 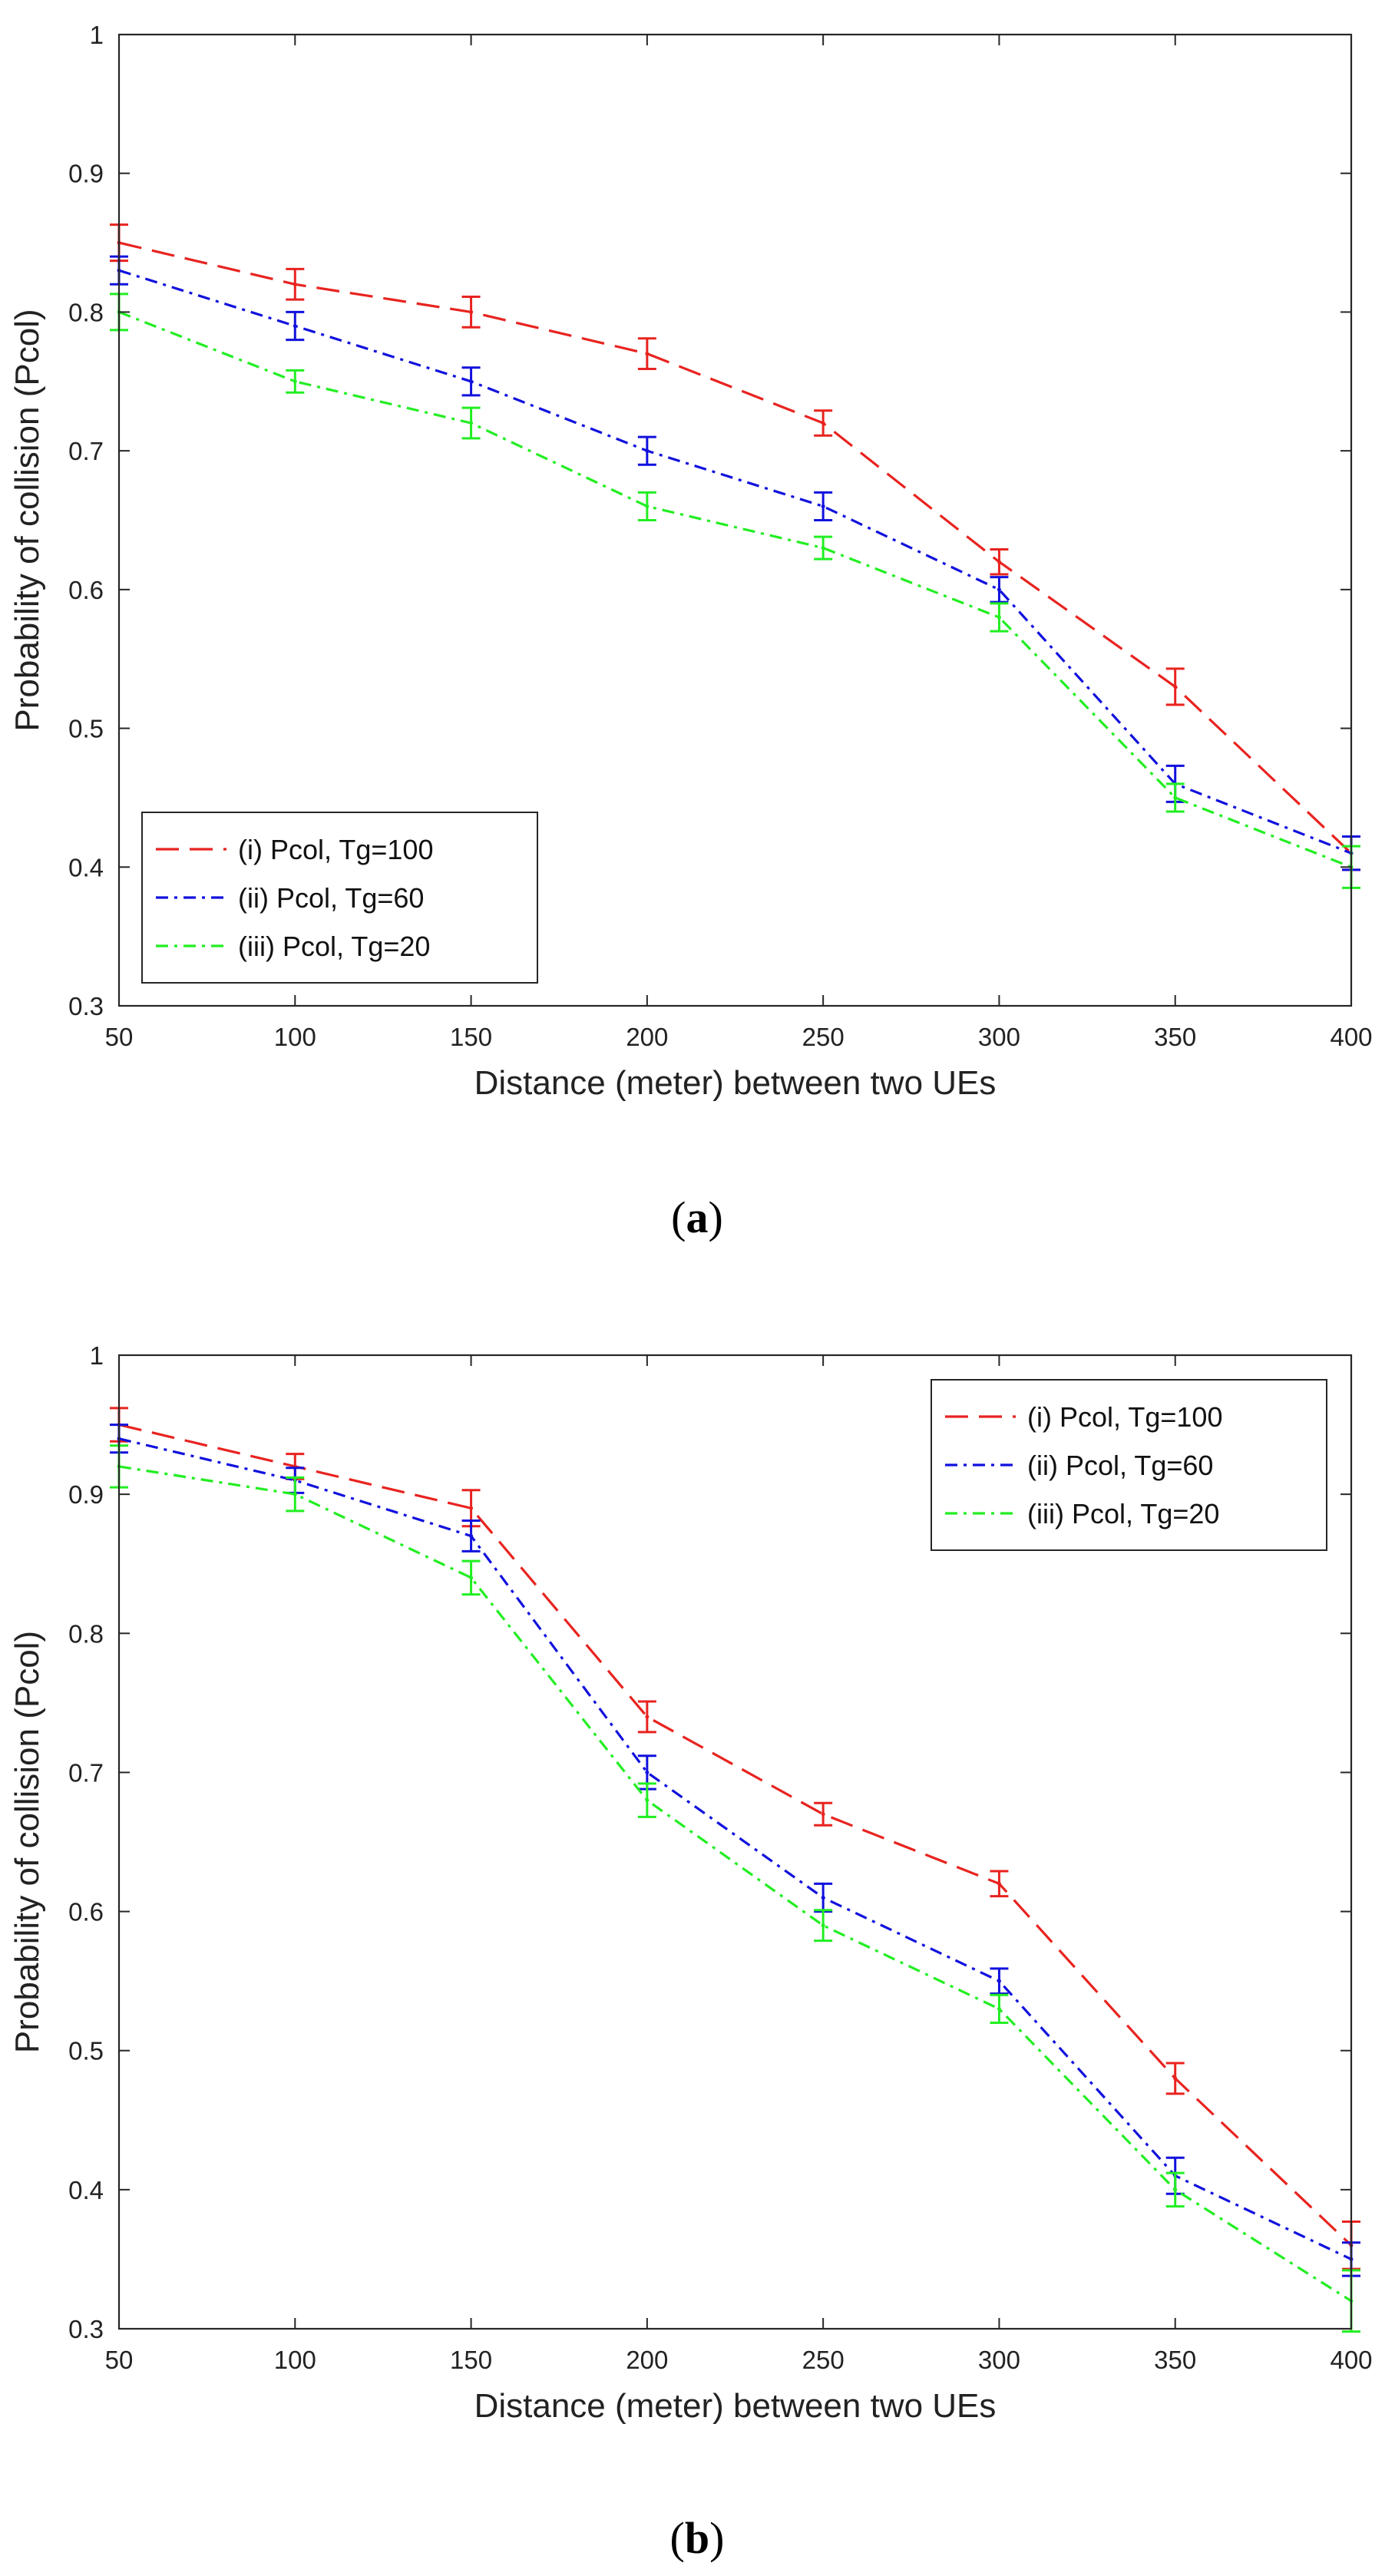 I want to click on chart-a-ytick-label: 0.7, so click(x=86, y=451).